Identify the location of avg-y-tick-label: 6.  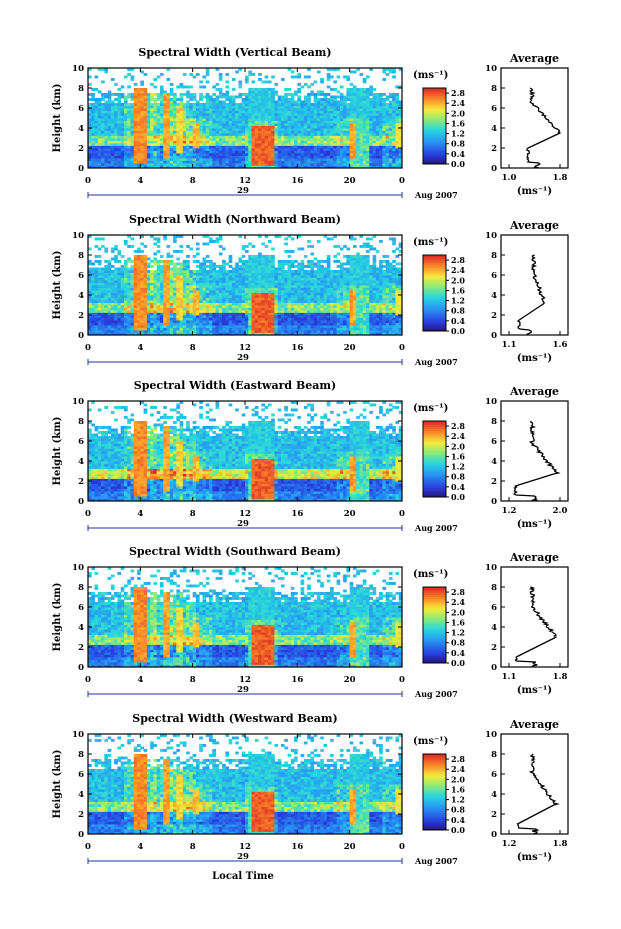
(494, 109).